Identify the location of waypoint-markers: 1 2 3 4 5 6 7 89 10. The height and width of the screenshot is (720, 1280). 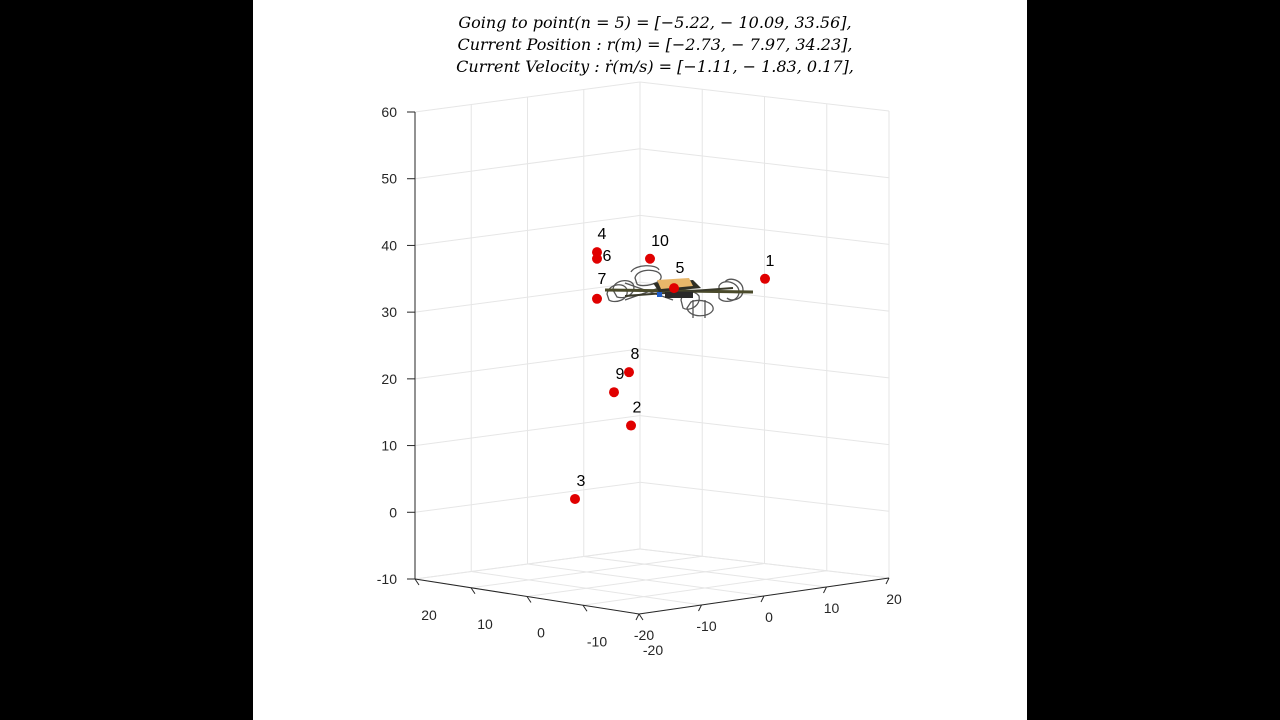
(672, 365).